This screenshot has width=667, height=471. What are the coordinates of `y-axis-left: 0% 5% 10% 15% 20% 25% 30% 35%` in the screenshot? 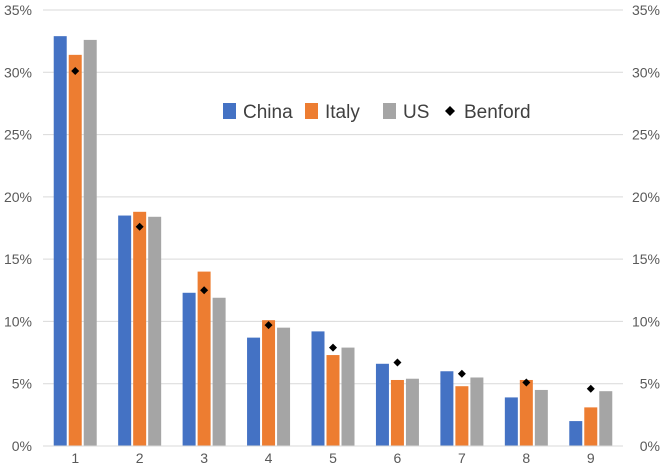 It's located at (18, 228).